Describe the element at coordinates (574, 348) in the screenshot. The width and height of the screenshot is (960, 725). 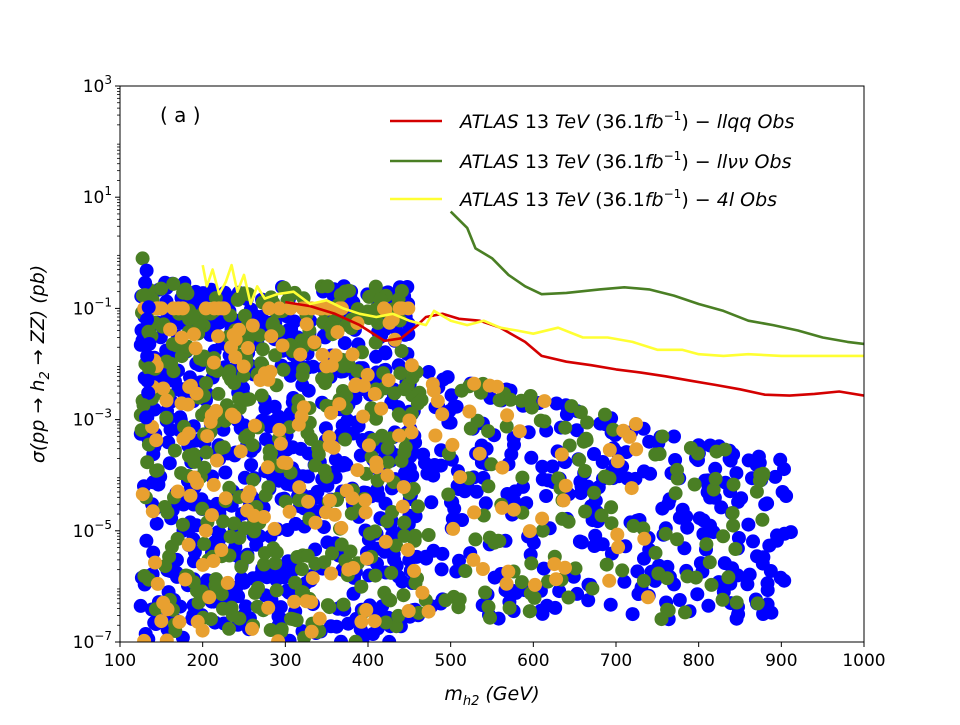
I see `limit-line` at that location.